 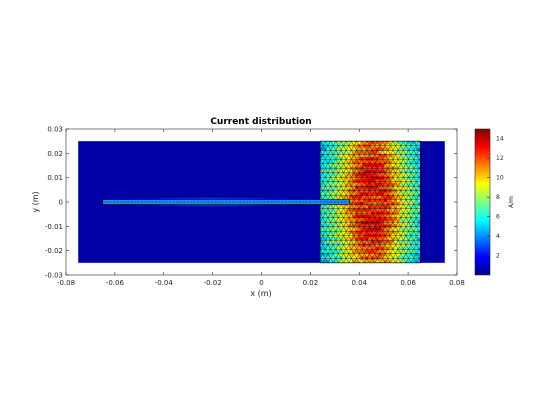 I want to click on colorbar: 2 4 6 8 10 12 14 A/m, so click(x=494, y=202).